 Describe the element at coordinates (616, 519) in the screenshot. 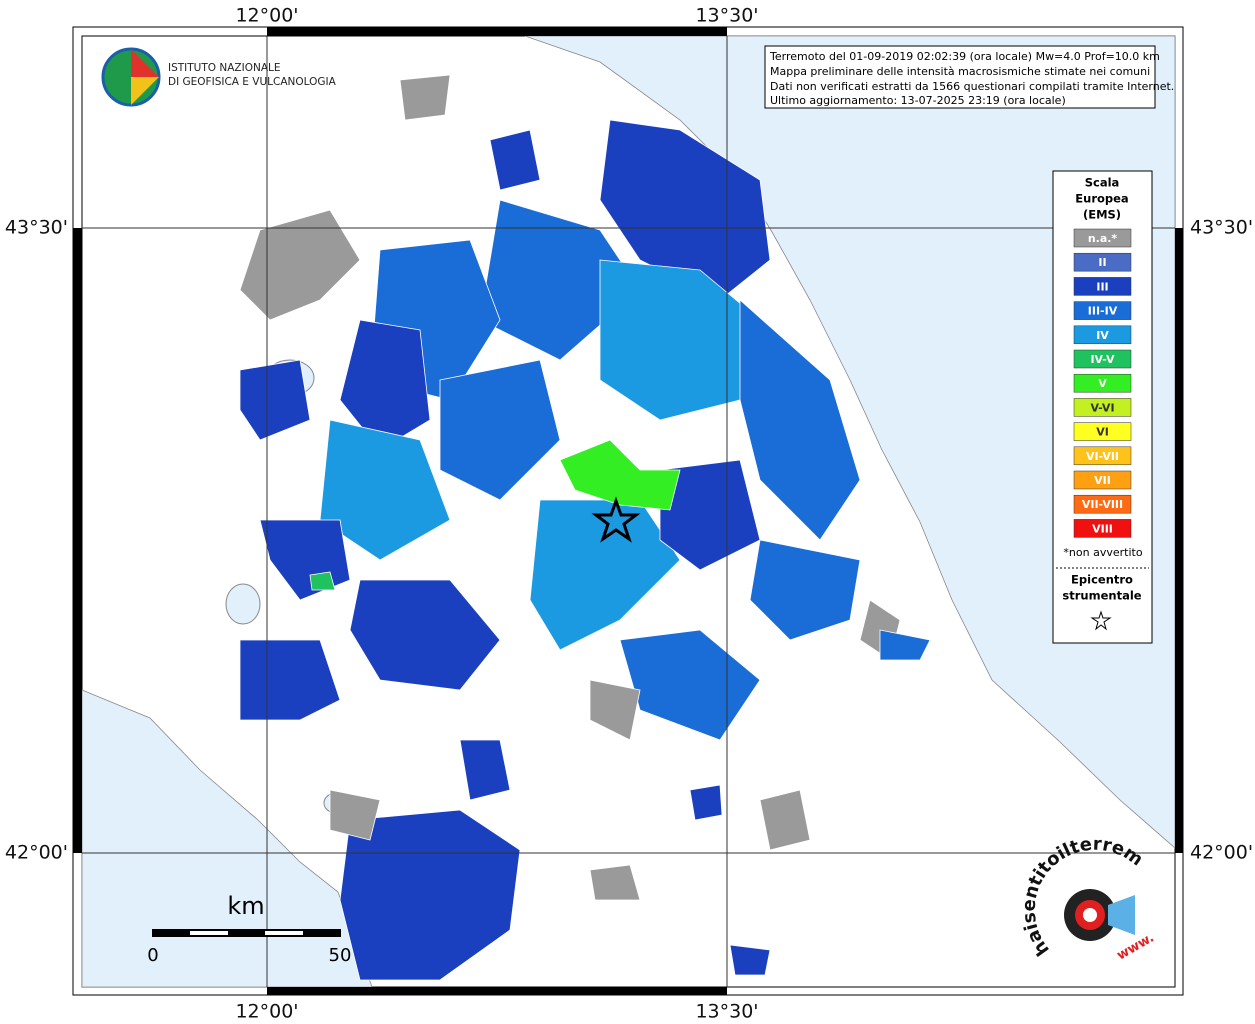

I see `epicenter-star` at that location.